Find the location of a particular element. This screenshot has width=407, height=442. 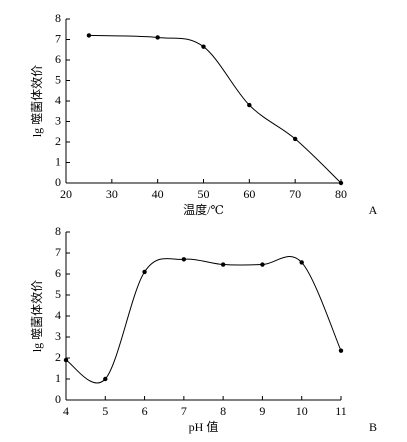

x-tick-label: 11 is located at coordinates (341, 411).